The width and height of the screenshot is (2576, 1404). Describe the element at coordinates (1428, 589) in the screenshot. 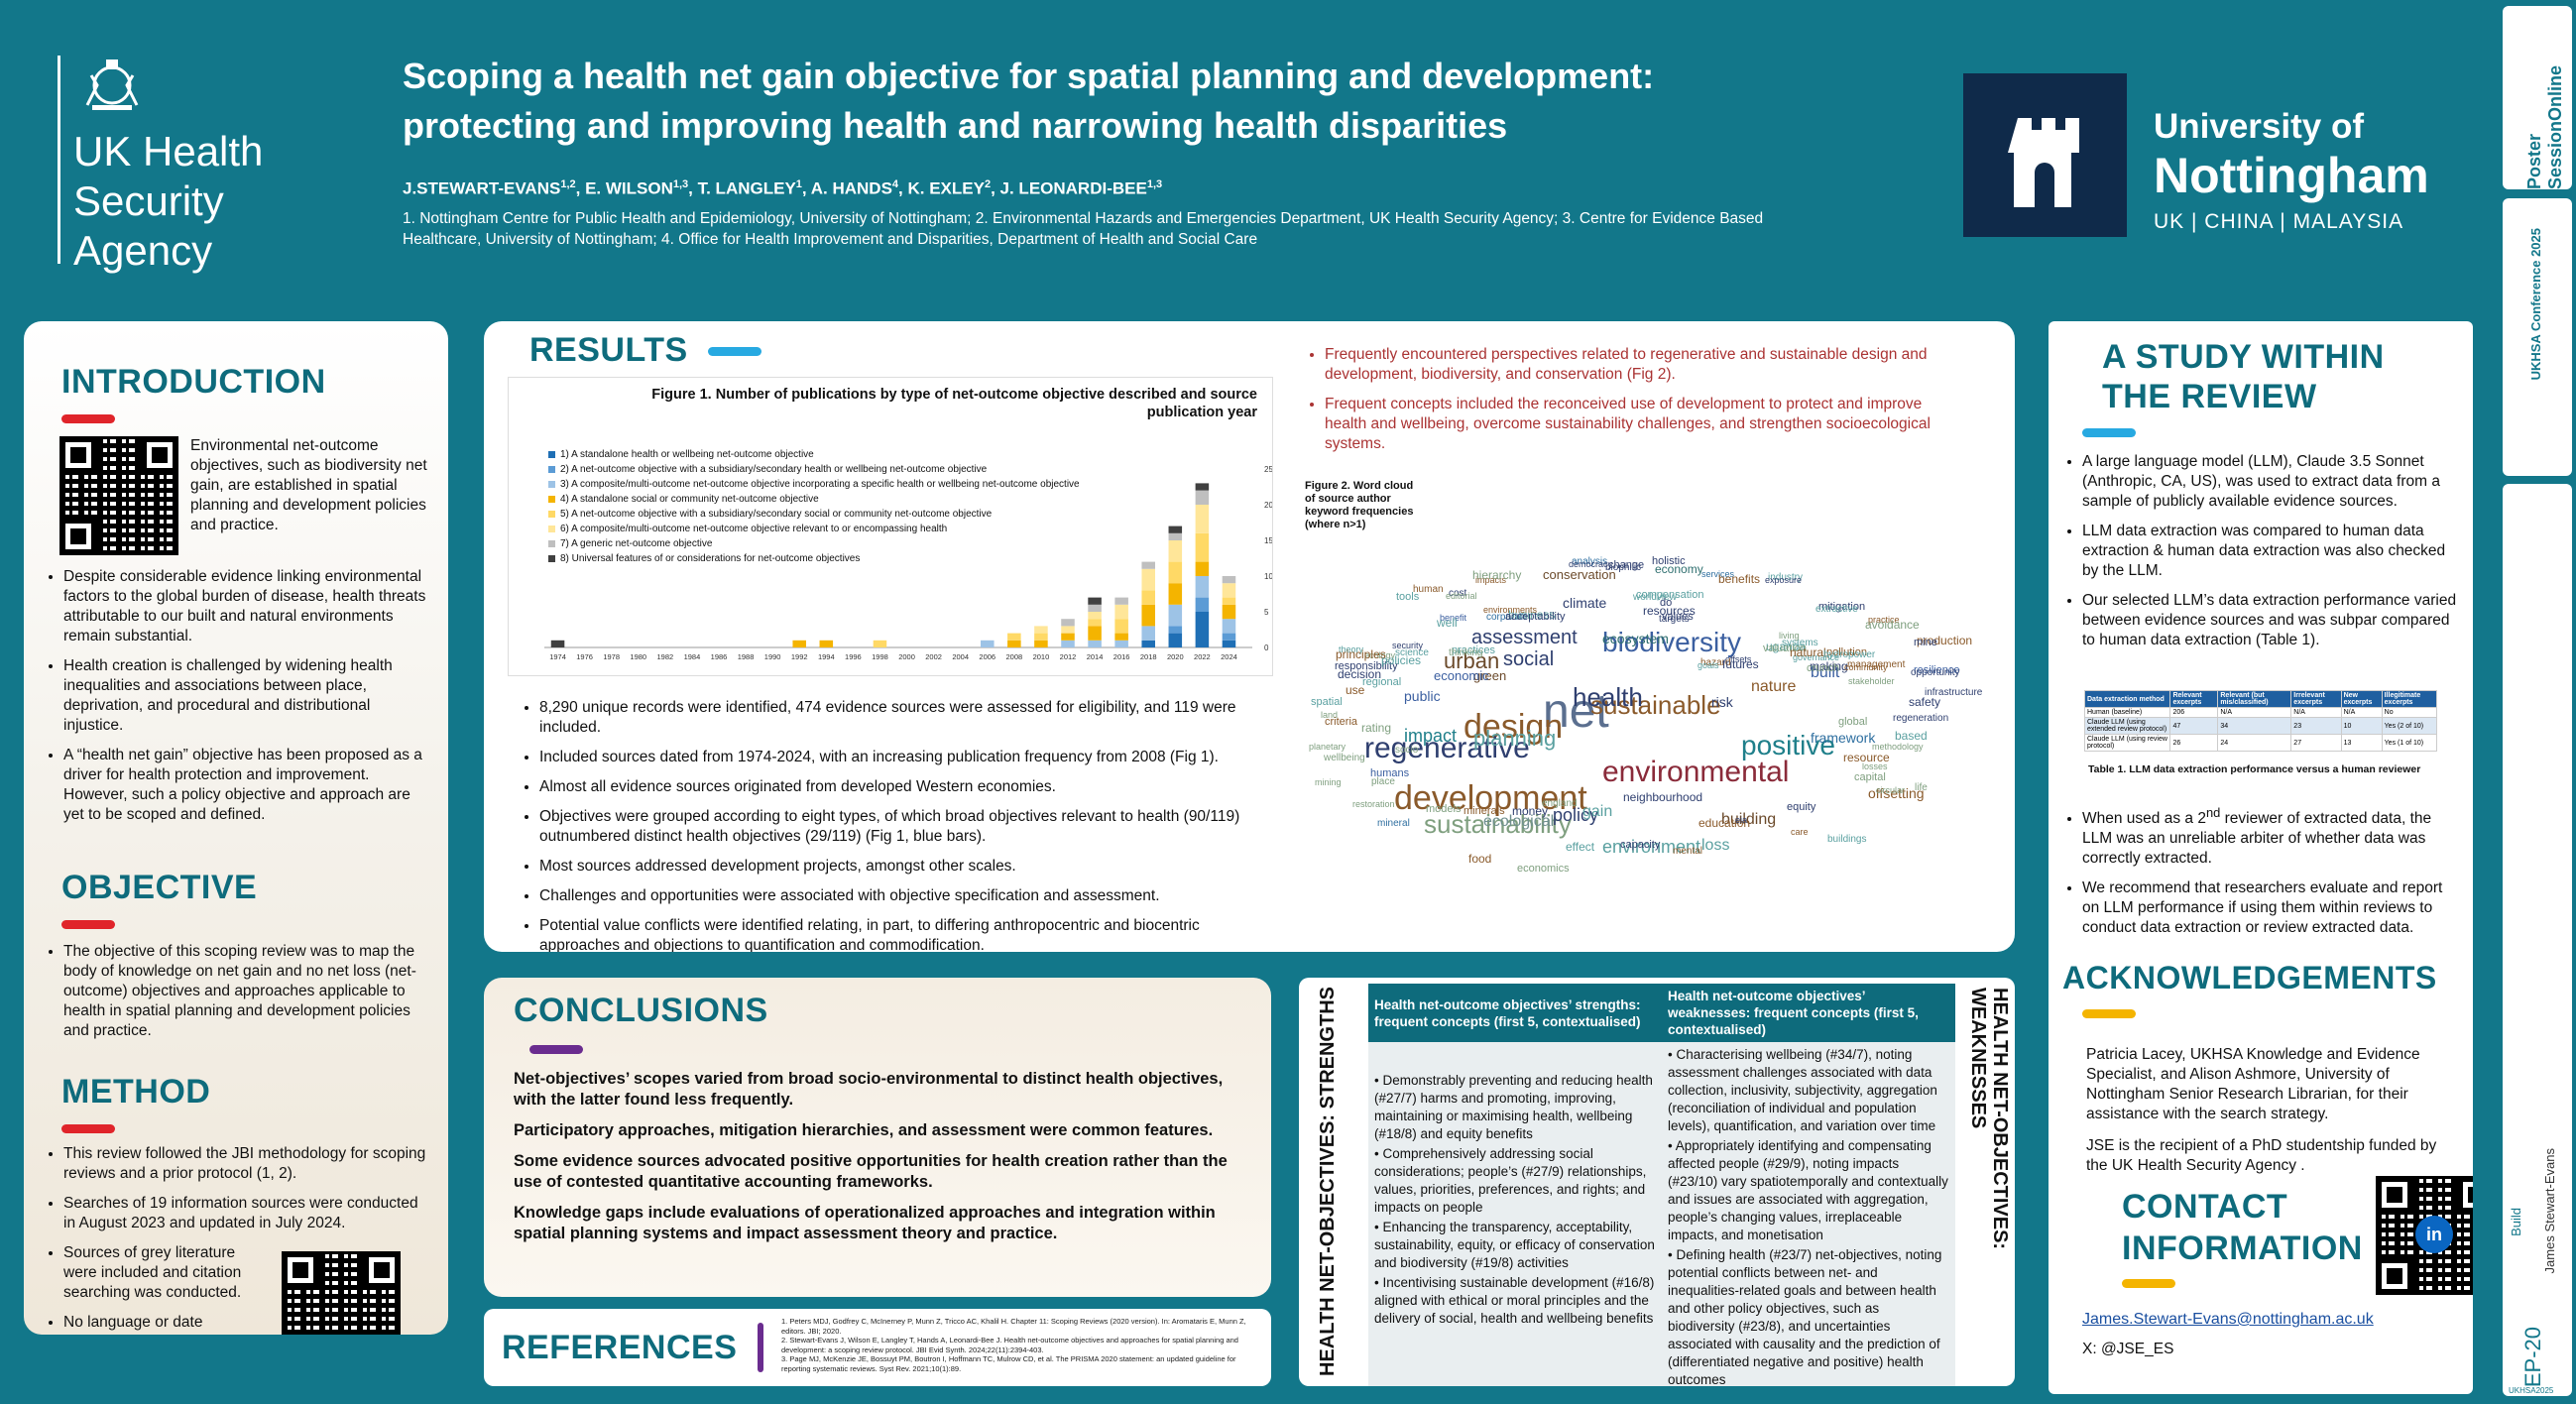

I see `word-cloud-word: human` at that location.